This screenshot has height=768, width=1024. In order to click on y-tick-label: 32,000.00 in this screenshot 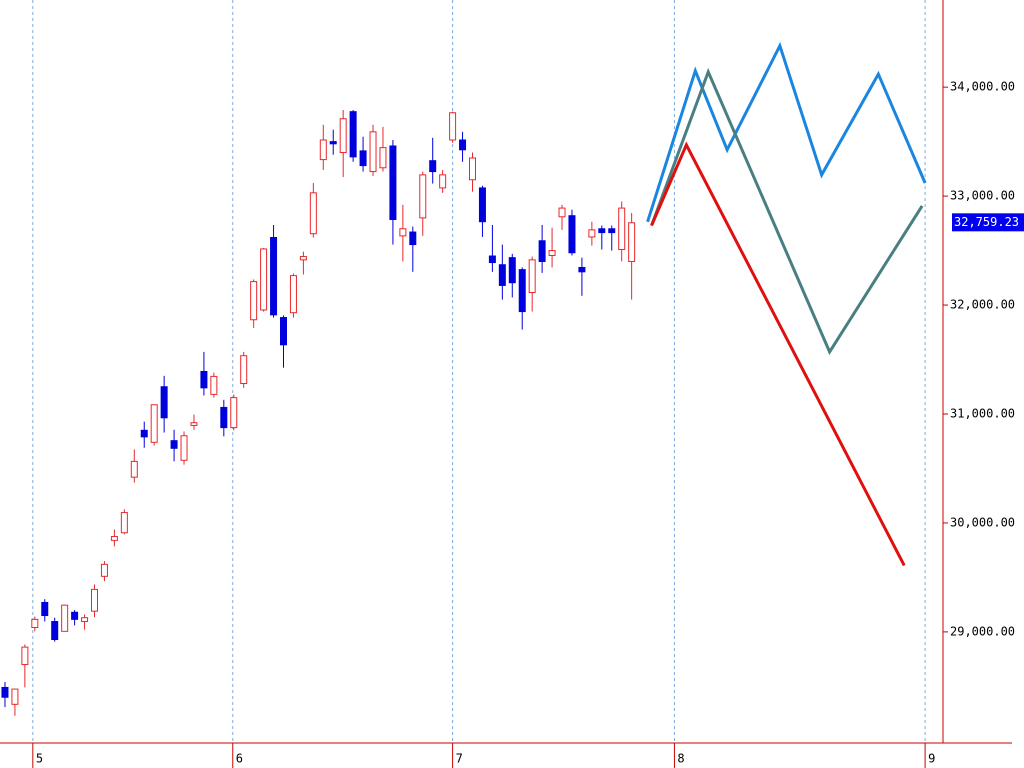, I will do `click(982, 305)`.